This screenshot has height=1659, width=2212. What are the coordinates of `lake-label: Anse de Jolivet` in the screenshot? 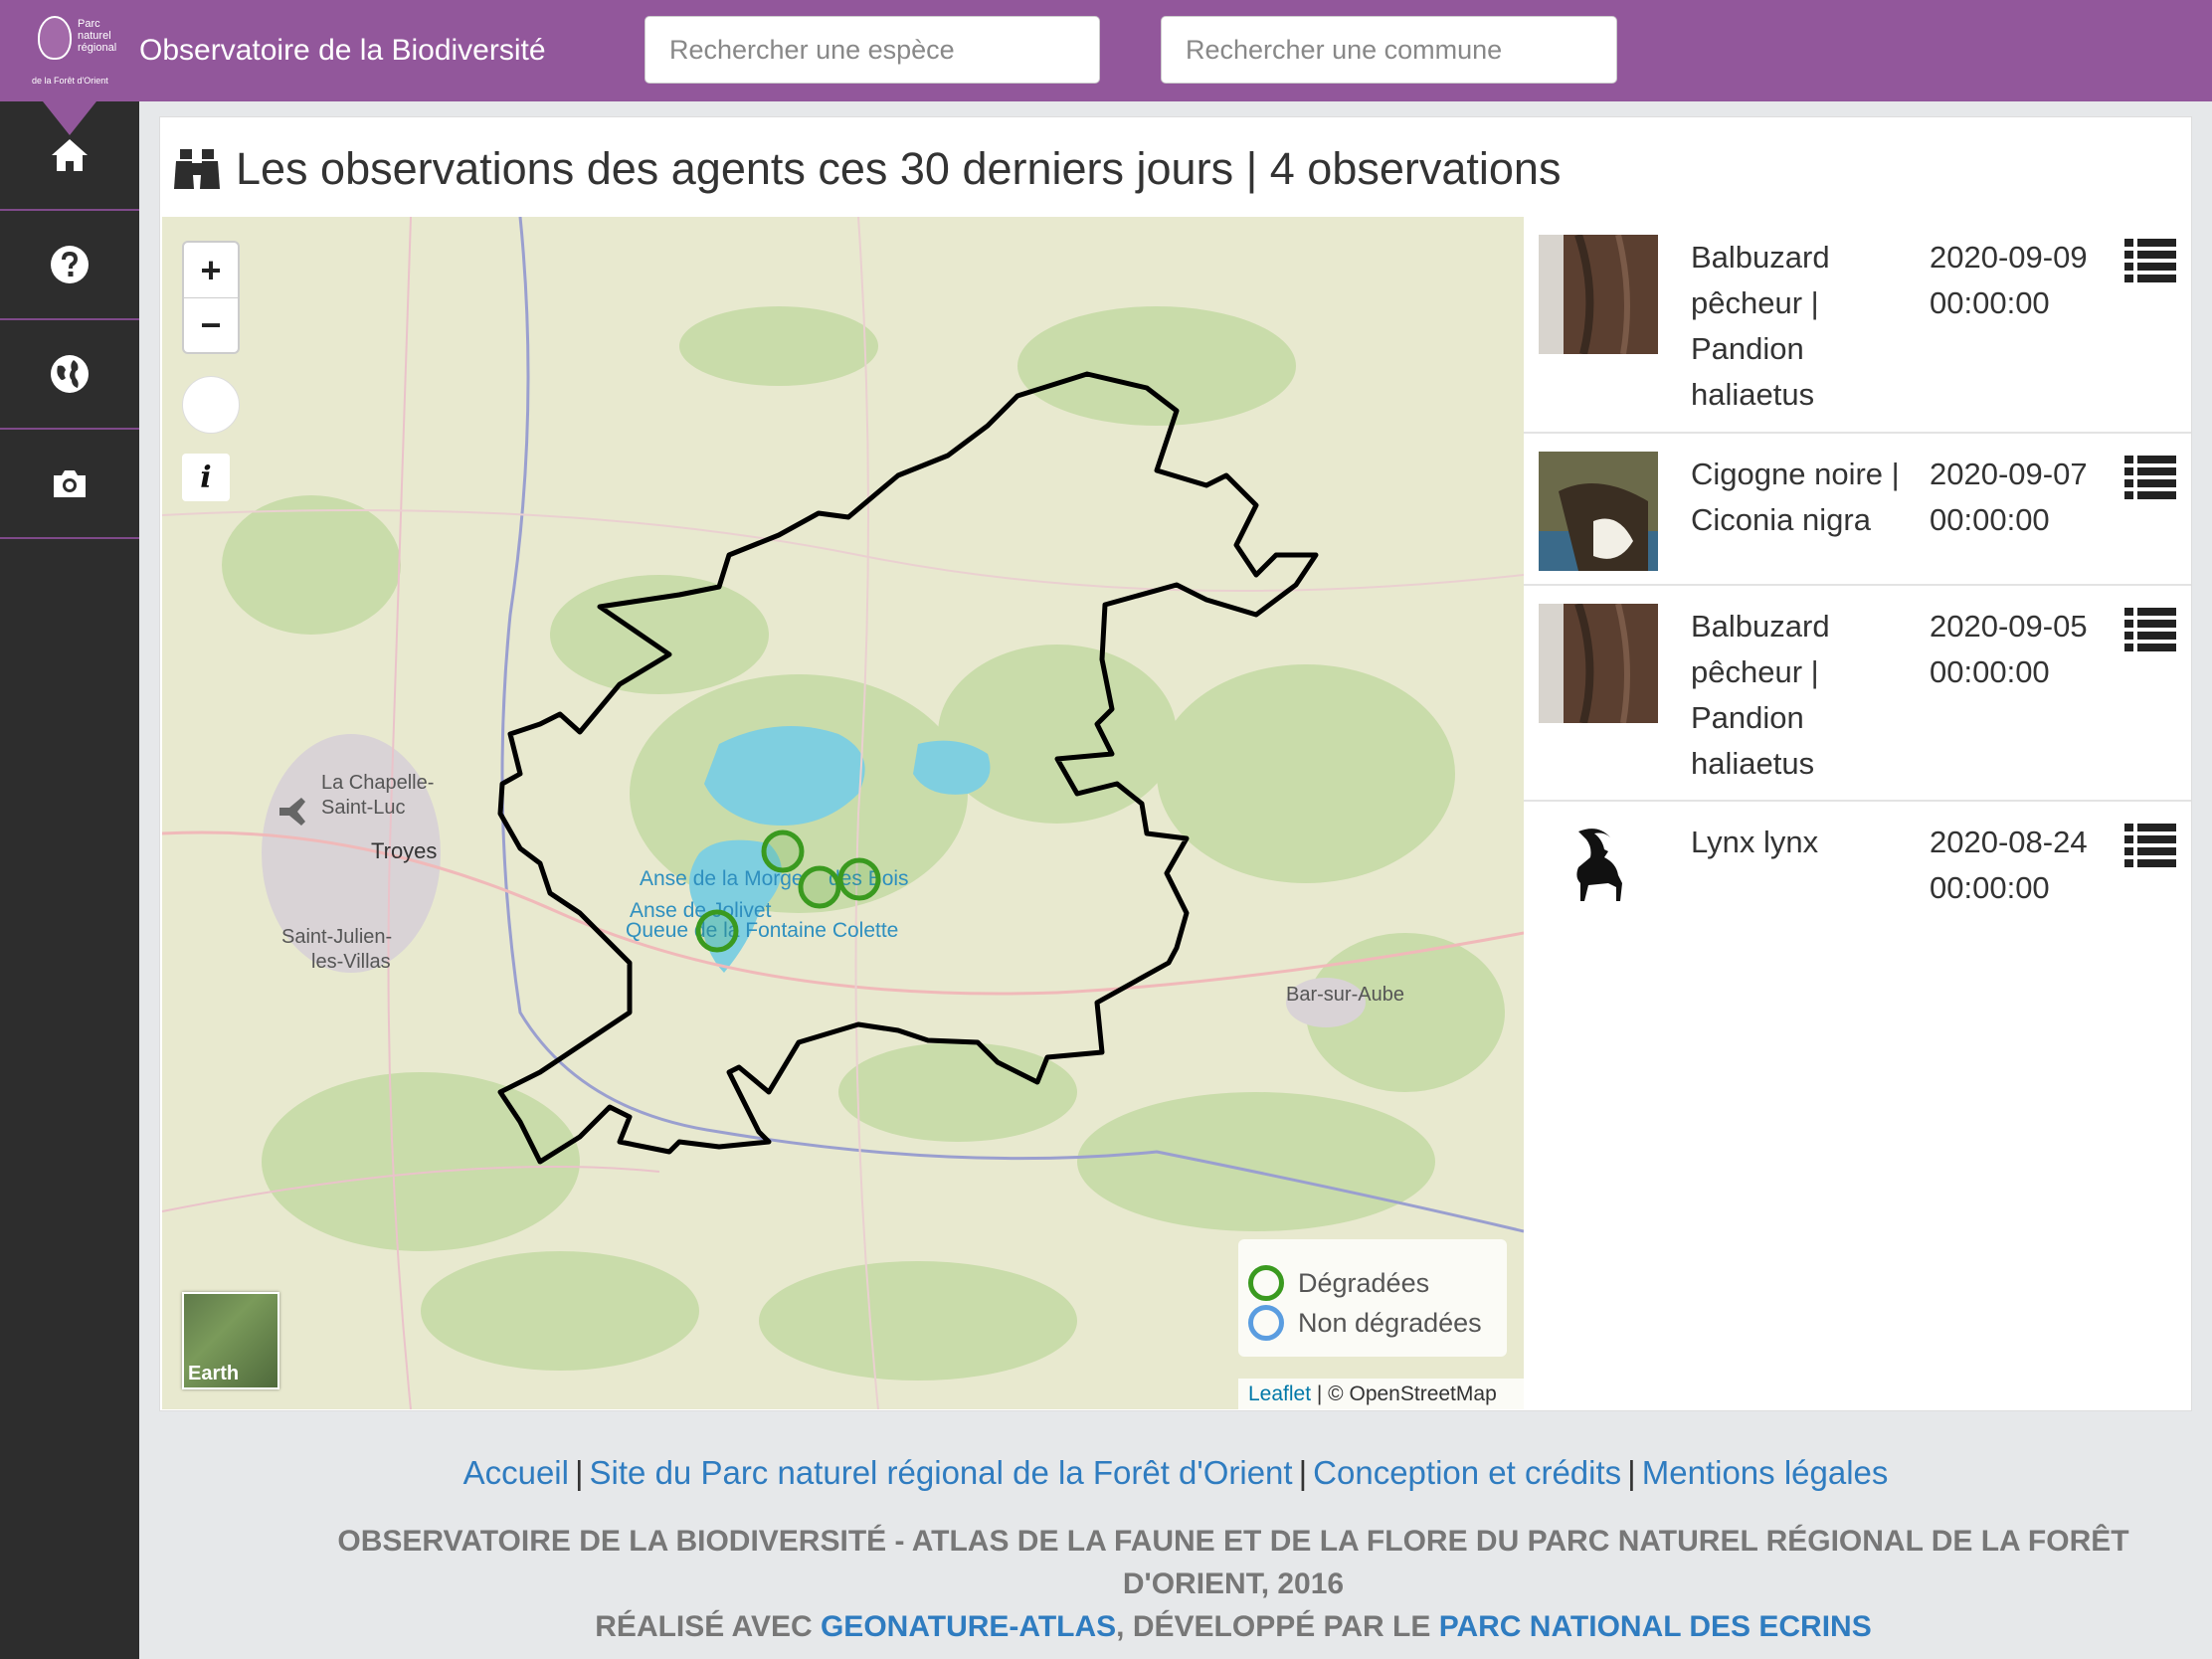 It's located at (701, 910).